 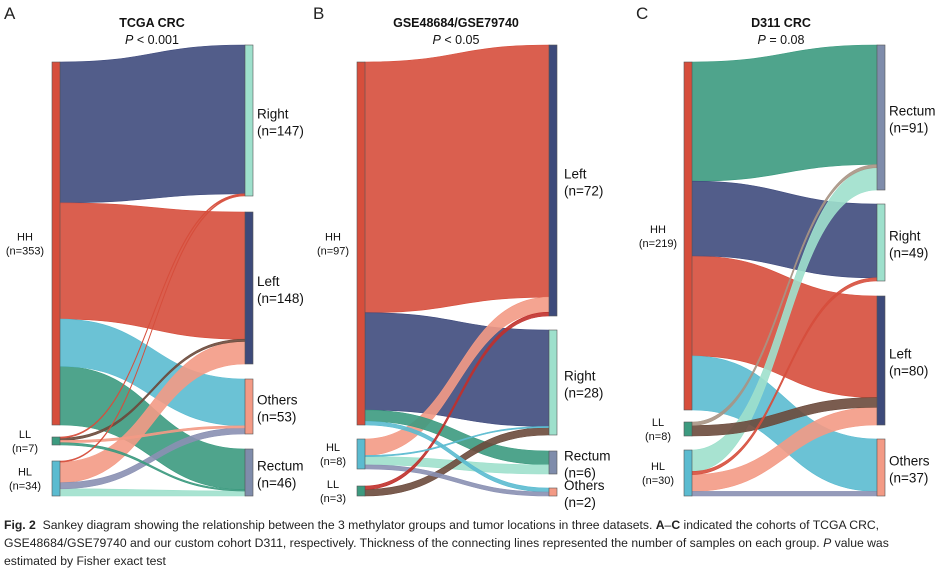 What do you see at coordinates (784, 494) in the screenshot?
I see `flow-hl-to-others` at bounding box center [784, 494].